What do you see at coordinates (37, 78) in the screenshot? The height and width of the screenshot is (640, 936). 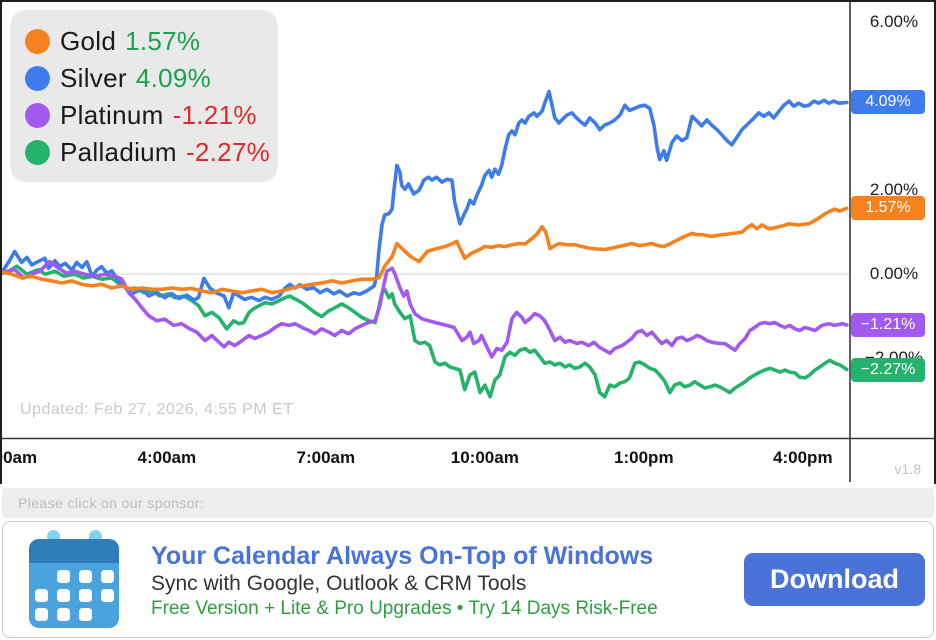 I see `silver-color-dot-icon` at bounding box center [37, 78].